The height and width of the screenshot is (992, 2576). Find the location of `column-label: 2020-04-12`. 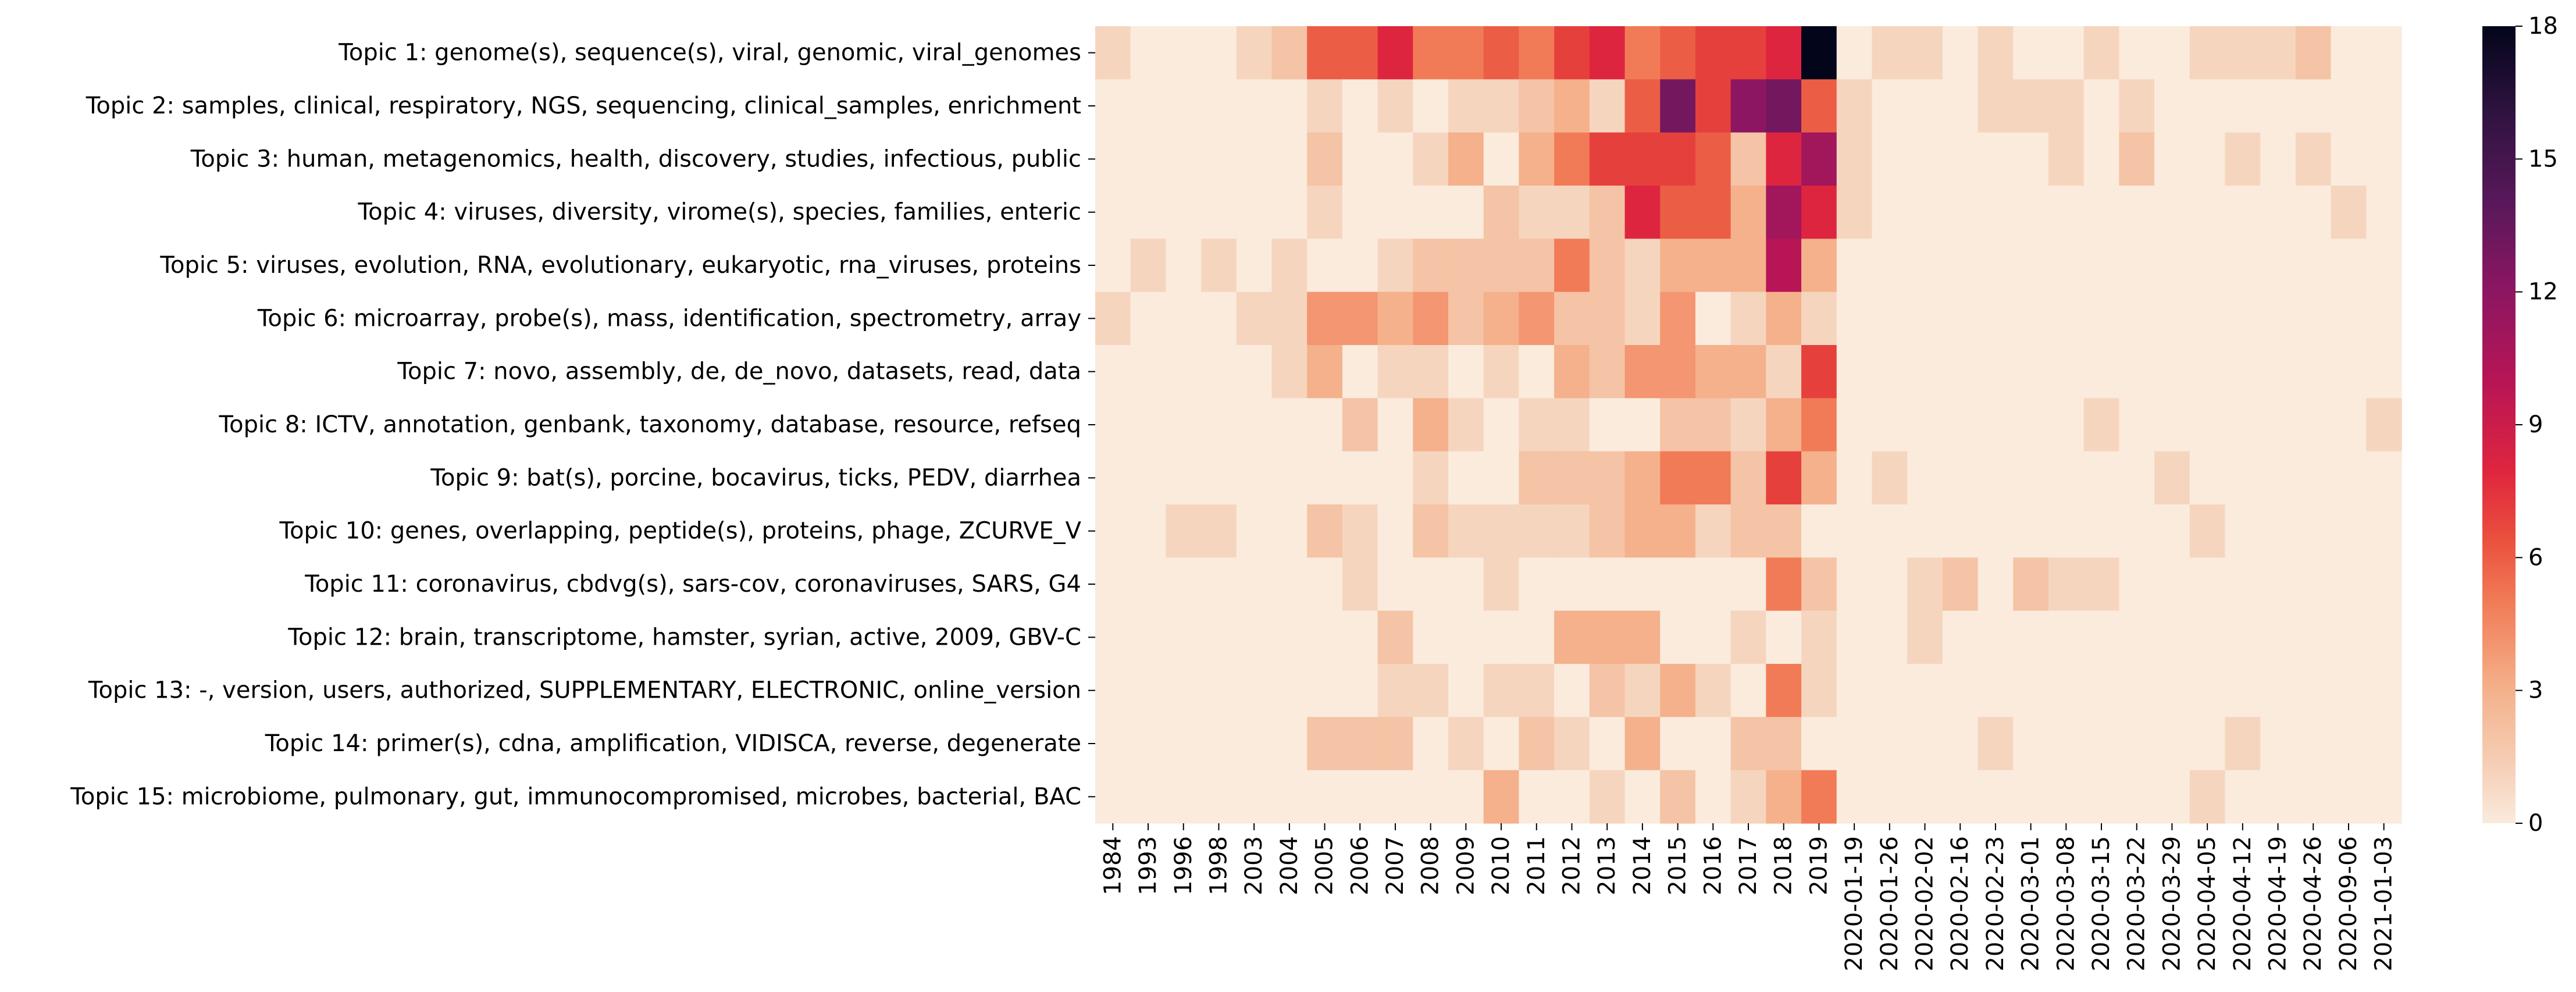

column-label: 2020-04-12 is located at coordinates (2242, 903).